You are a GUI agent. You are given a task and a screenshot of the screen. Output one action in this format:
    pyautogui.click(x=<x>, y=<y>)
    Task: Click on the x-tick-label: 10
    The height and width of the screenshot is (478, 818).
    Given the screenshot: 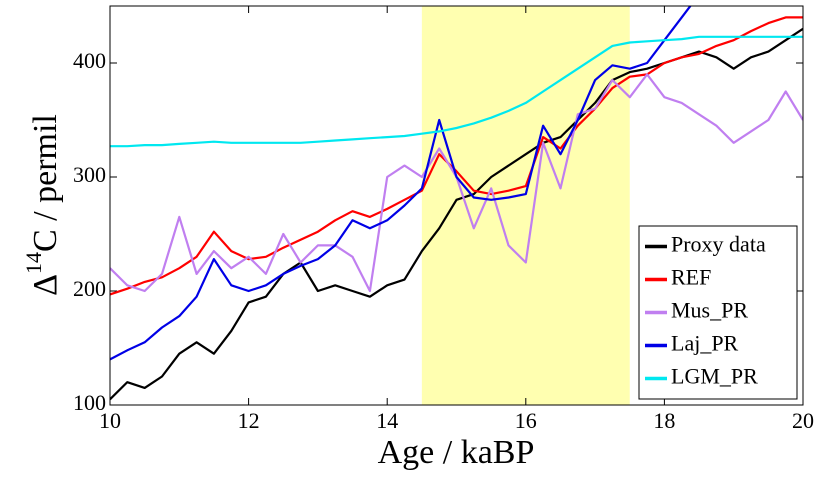 What is the action you would take?
    pyautogui.click(x=110, y=420)
    